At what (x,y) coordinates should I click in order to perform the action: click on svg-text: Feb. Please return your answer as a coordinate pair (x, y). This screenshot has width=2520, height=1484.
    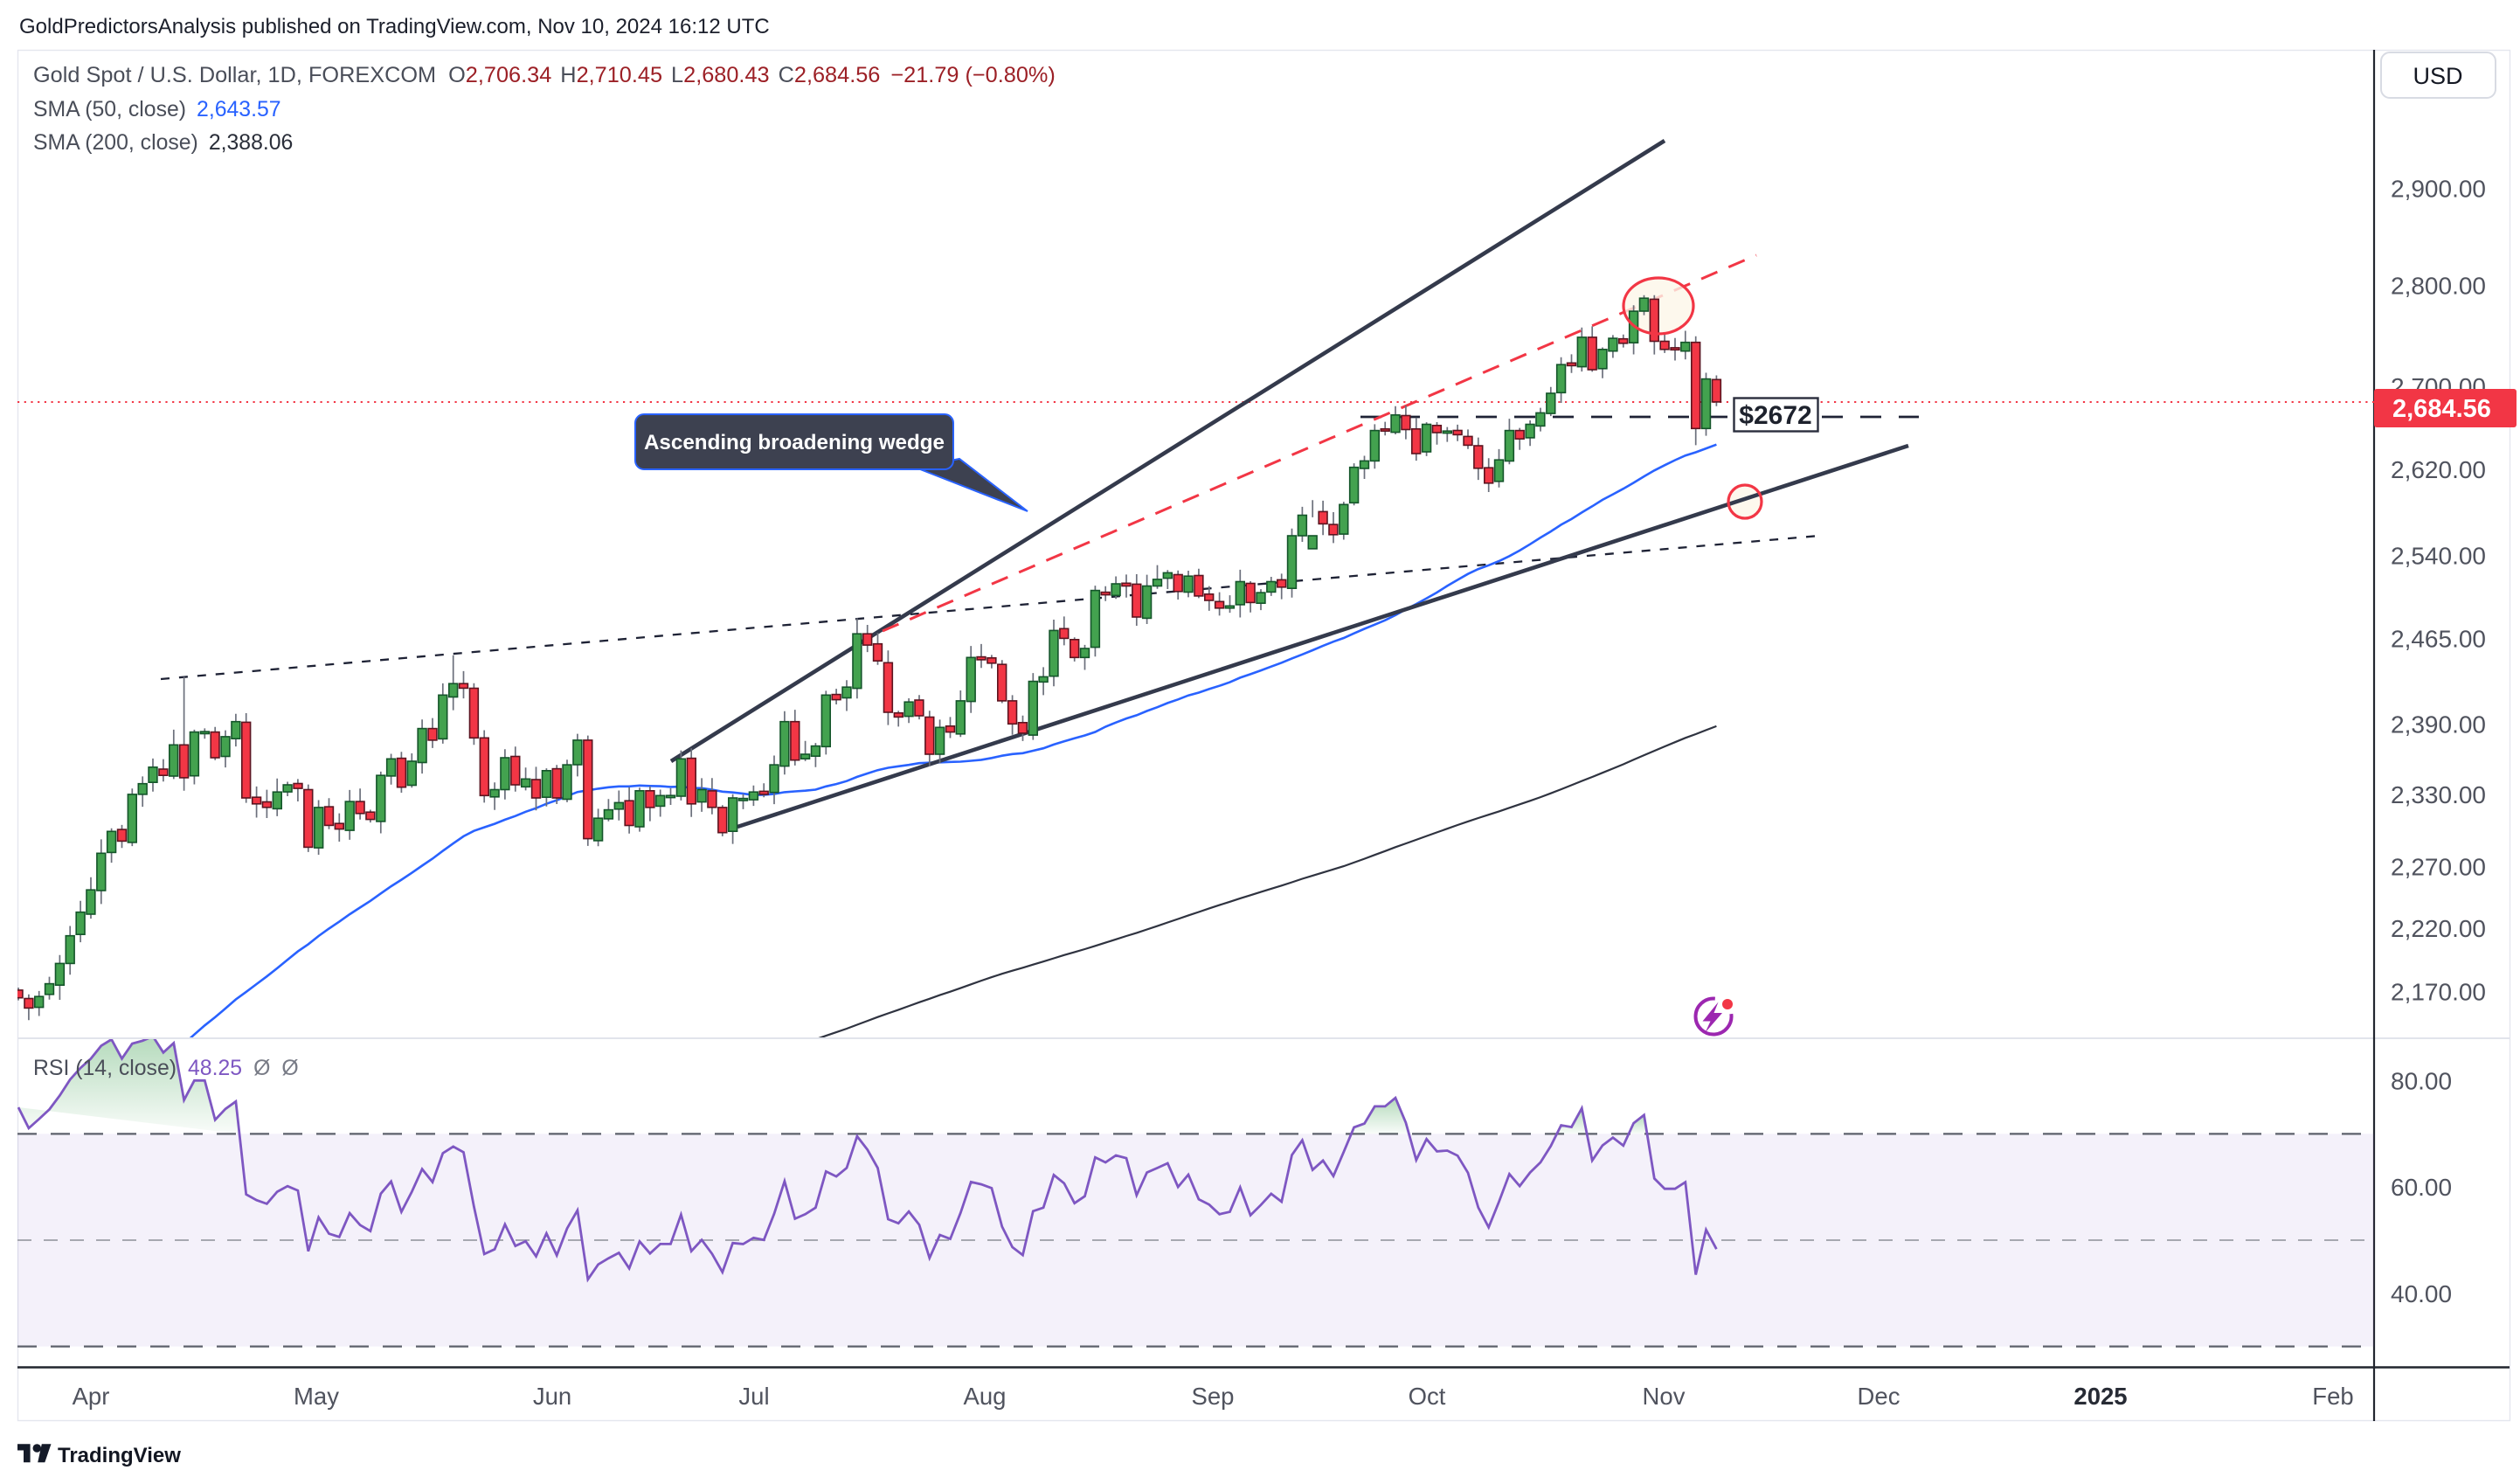
    Looking at the image, I should click on (2332, 1396).